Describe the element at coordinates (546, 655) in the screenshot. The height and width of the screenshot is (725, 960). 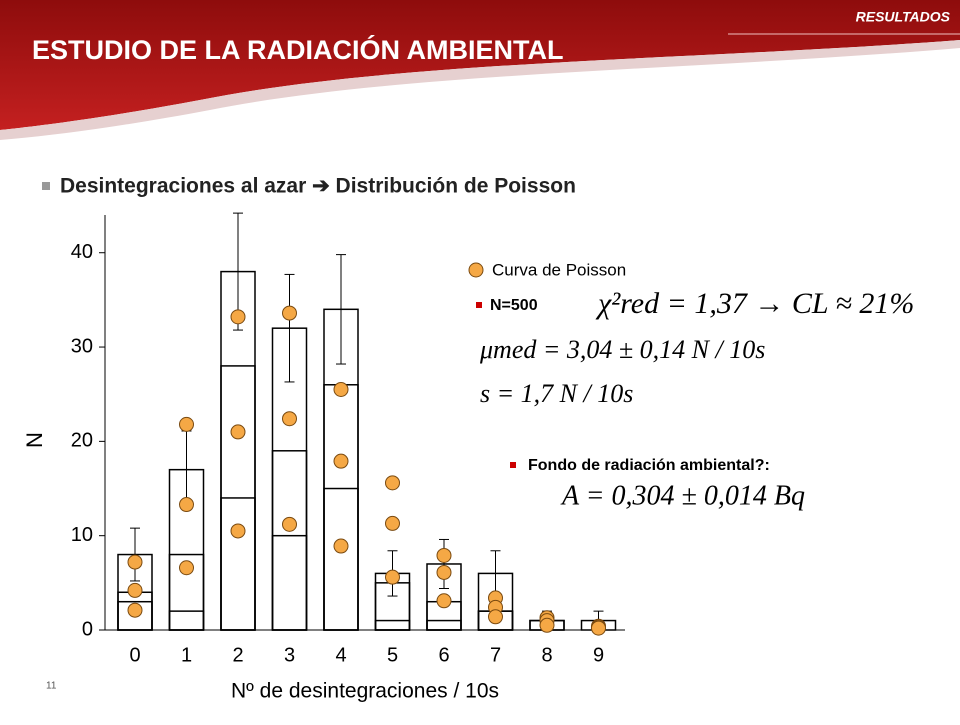
I see `x-tick-label: 8` at that location.